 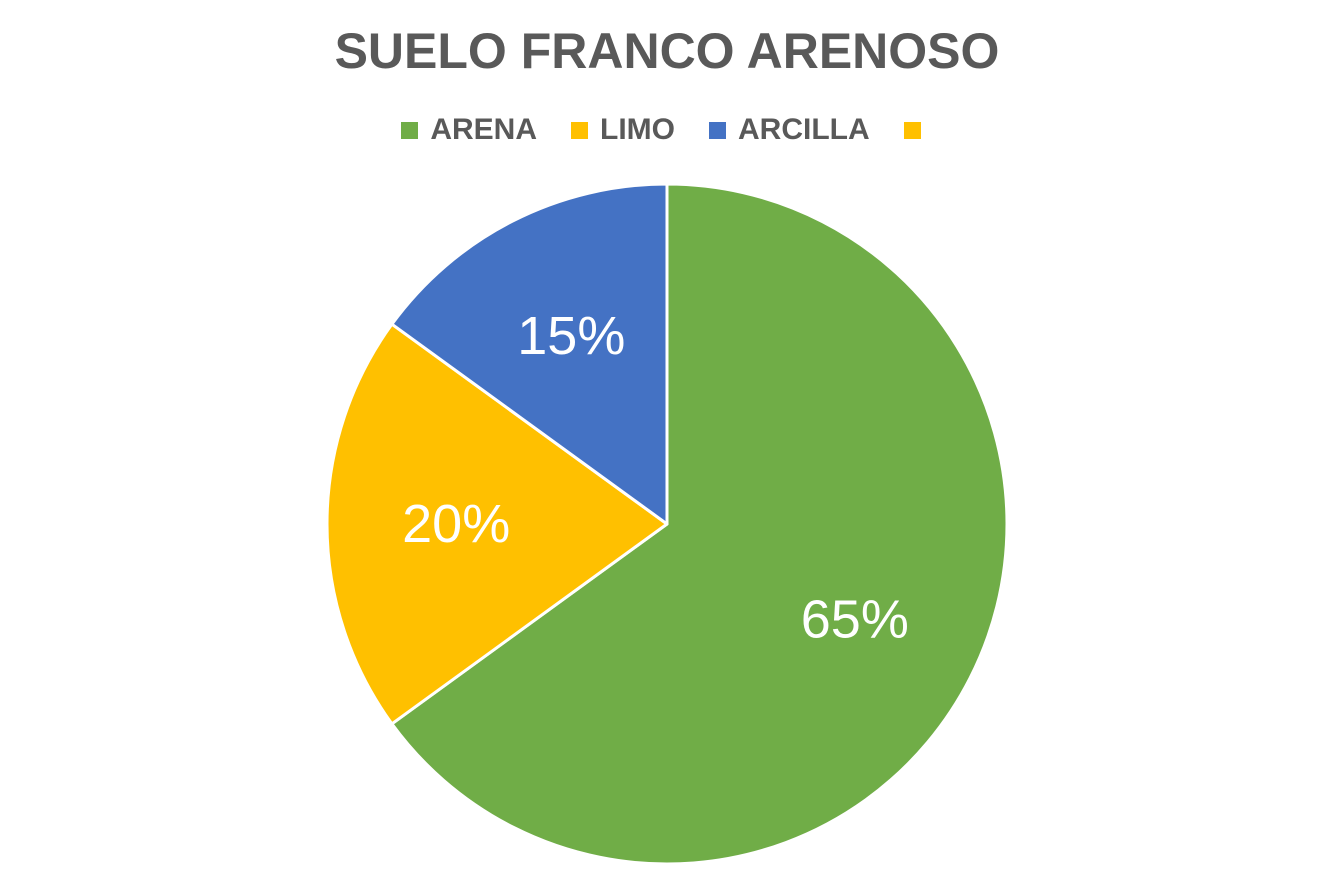 I want to click on chart-title: SUELO FRANCO ARENOSO, so click(x=667, y=51).